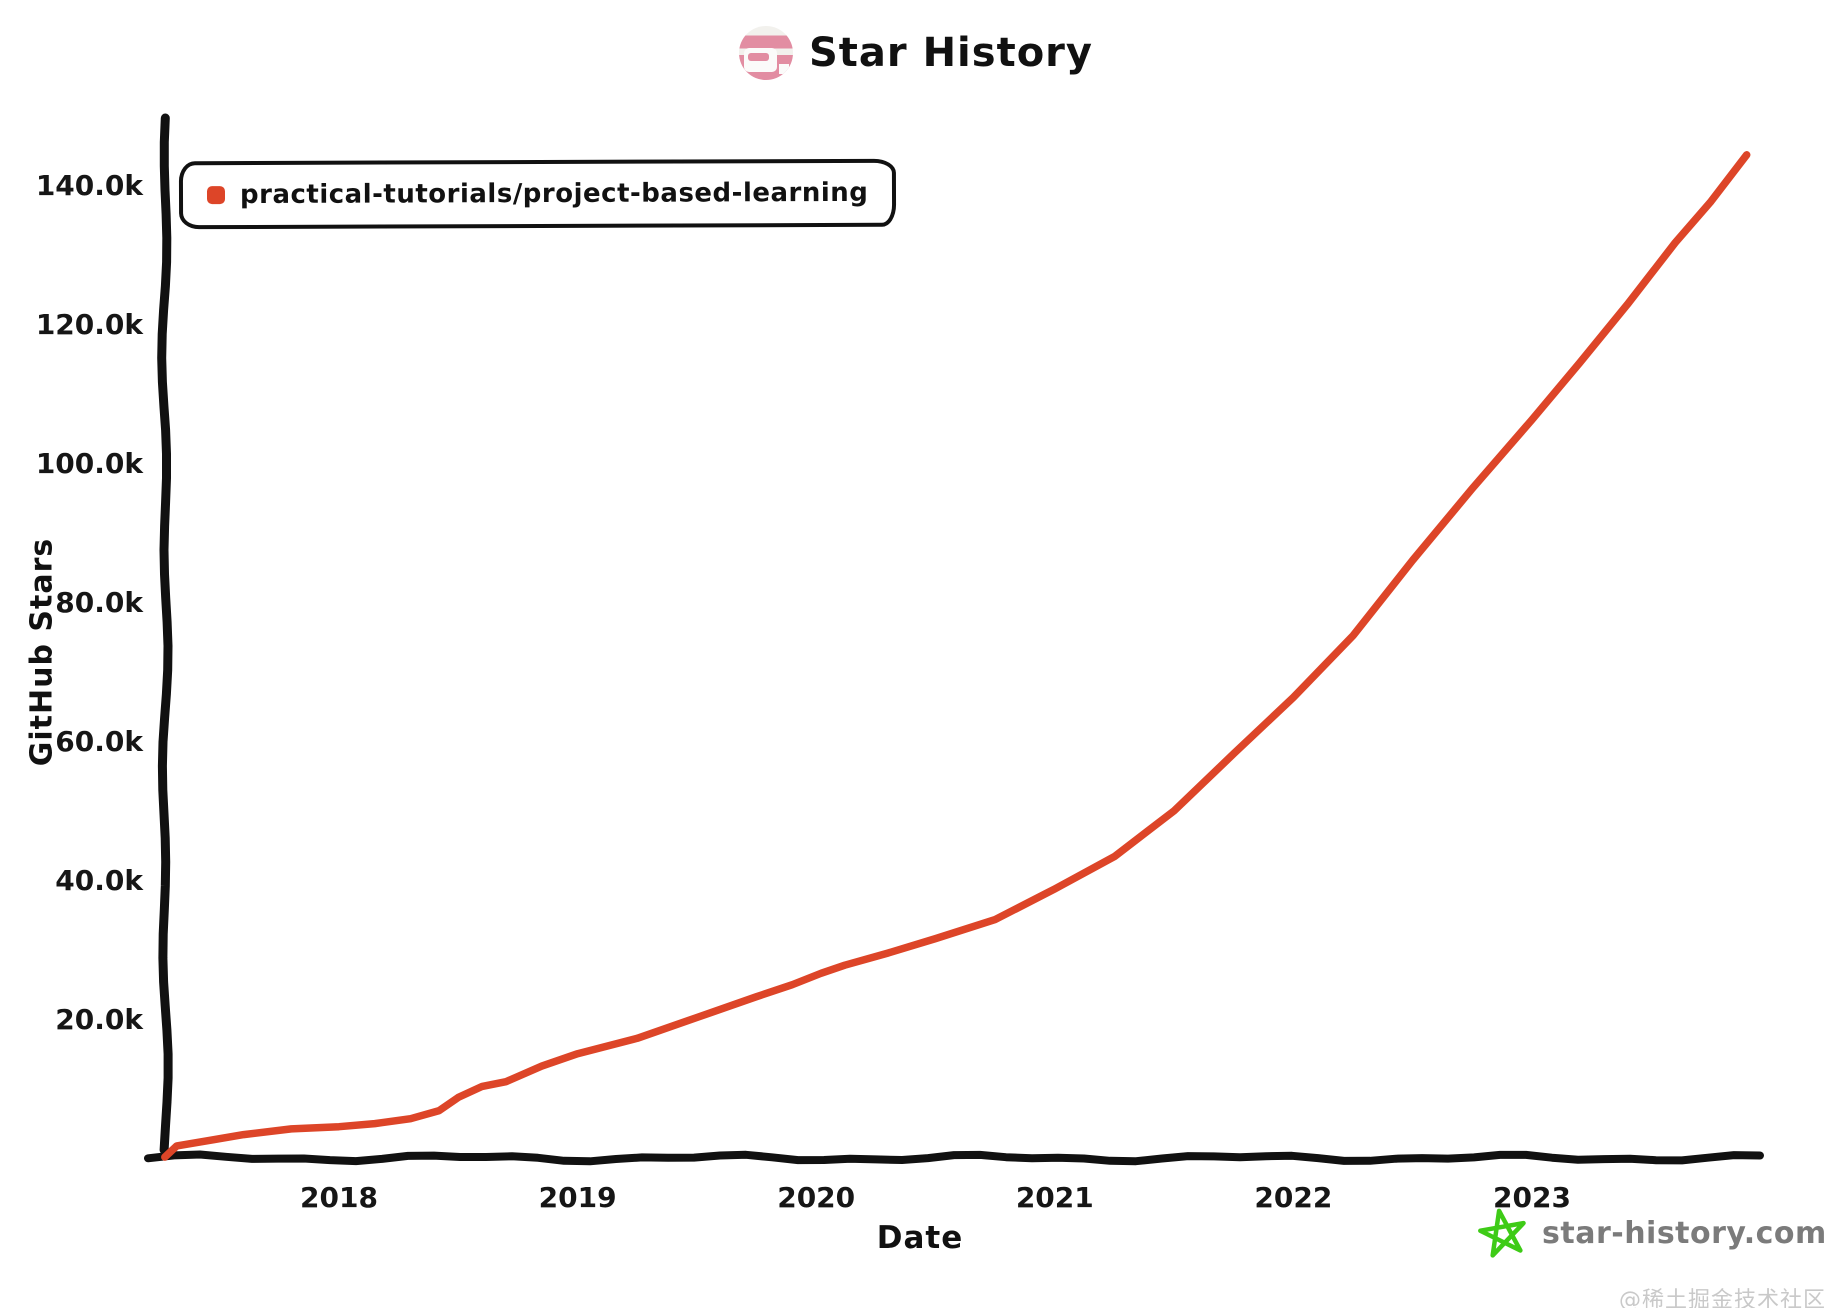 The image size is (1832, 1308). Describe the element at coordinates (816, 1197) in the screenshot. I see `x-tick-label: 2020` at that location.